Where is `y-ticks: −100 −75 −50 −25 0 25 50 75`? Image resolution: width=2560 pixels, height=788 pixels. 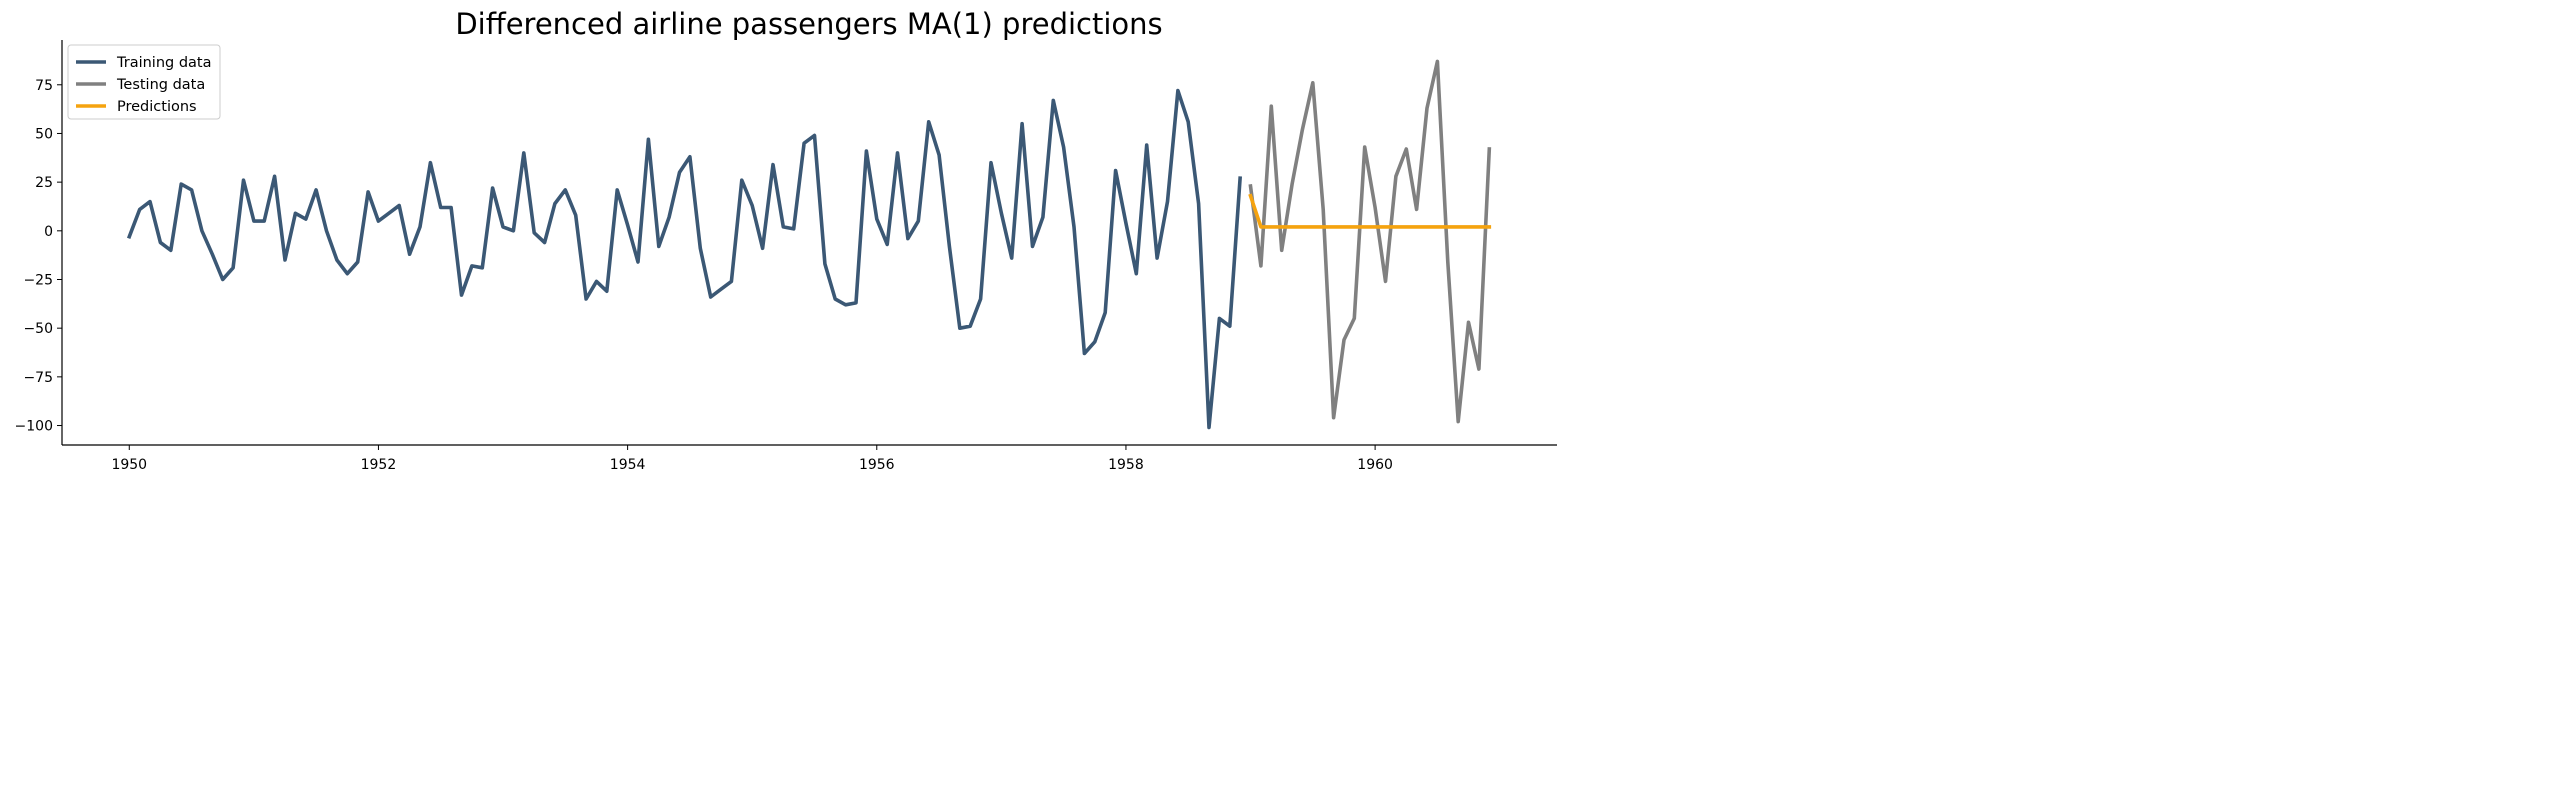 y-ticks: −100 −75 −50 −25 0 25 50 75 is located at coordinates (38, 256).